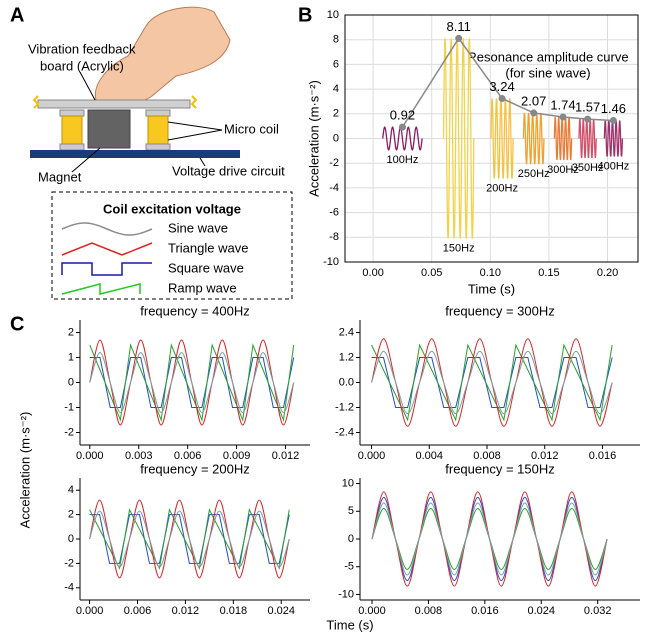 The width and height of the screenshot is (651, 636). I want to click on legend-box, so click(172, 245).